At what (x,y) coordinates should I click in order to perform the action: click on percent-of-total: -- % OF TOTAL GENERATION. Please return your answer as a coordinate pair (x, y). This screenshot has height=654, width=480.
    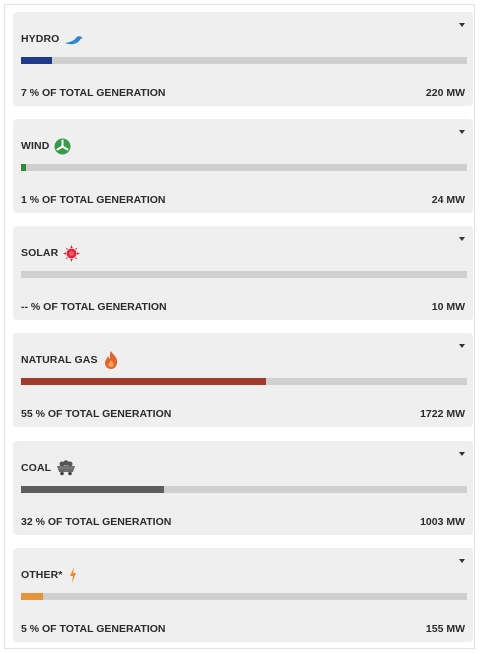
    Looking at the image, I should click on (94, 307).